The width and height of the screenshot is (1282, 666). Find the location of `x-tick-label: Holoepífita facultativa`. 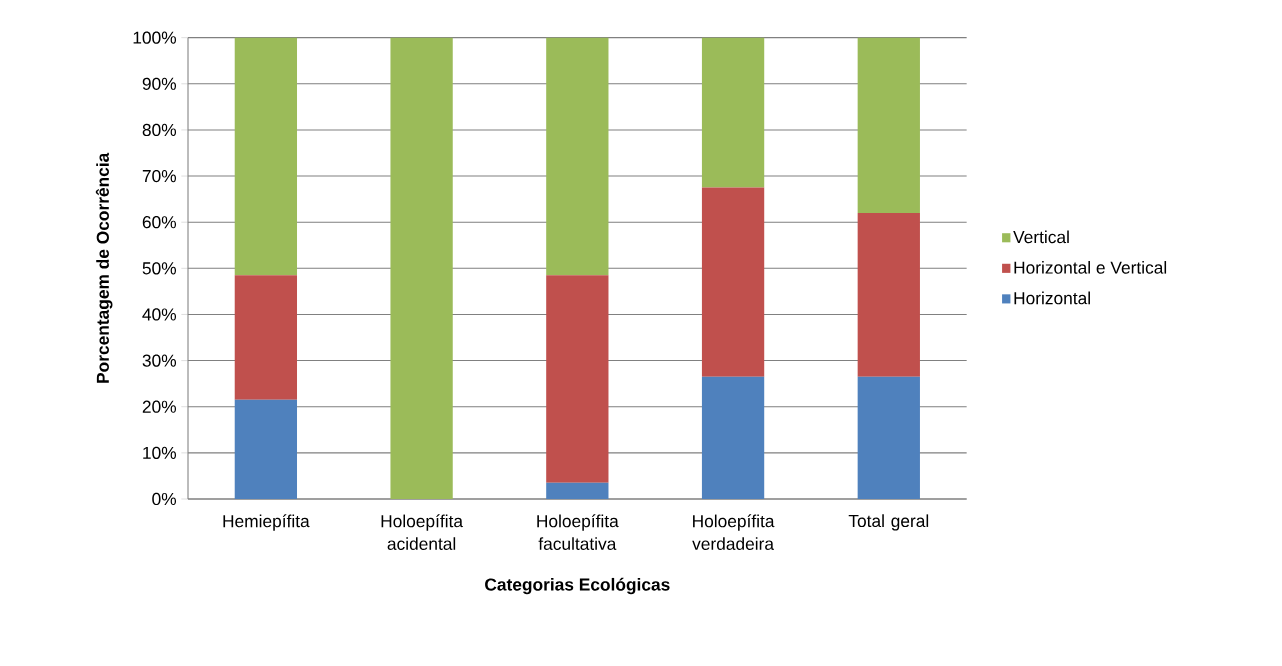

x-tick-label: Holoepífita facultativa is located at coordinates (578, 532).